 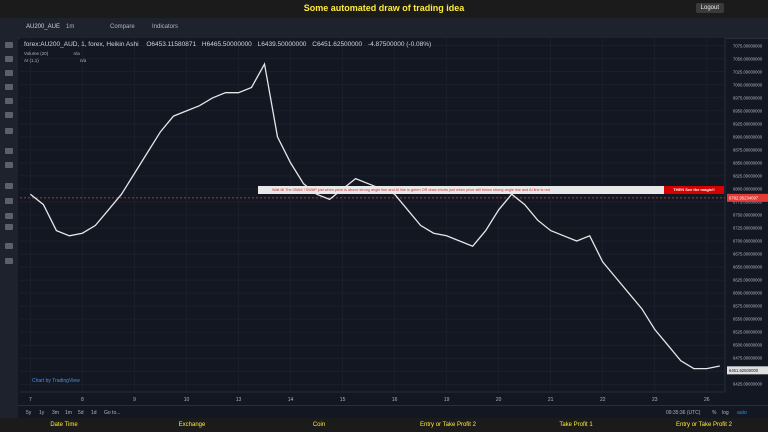 I want to click on x-tick-label: 26, so click(x=707, y=400).